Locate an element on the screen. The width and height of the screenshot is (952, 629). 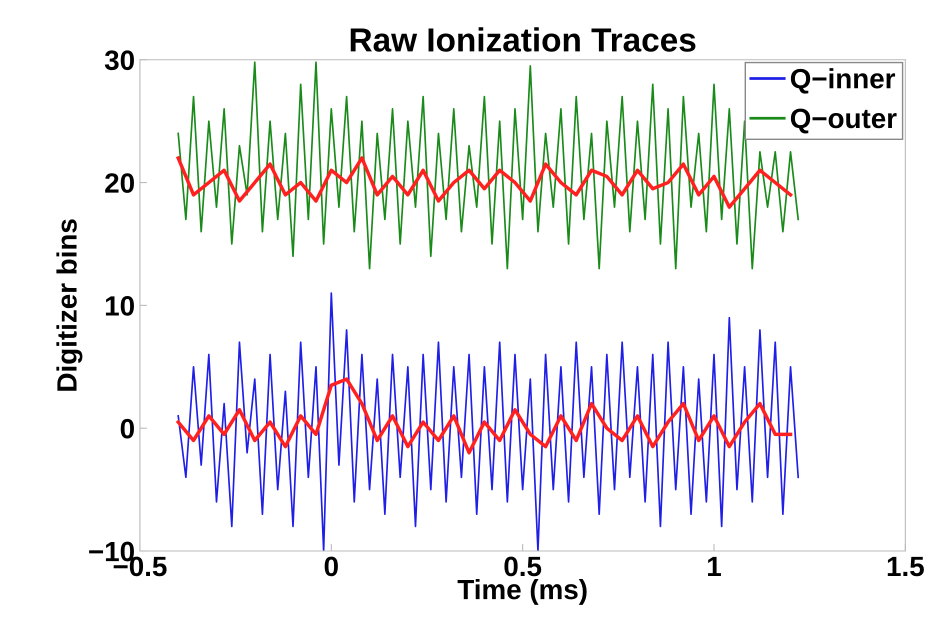
y-tick-label: 0 is located at coordinates (127, 428).